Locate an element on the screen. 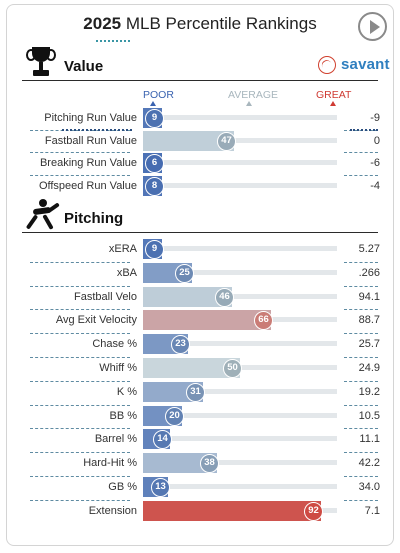  metric-label: Chase % is located at coordinates (114, 344).